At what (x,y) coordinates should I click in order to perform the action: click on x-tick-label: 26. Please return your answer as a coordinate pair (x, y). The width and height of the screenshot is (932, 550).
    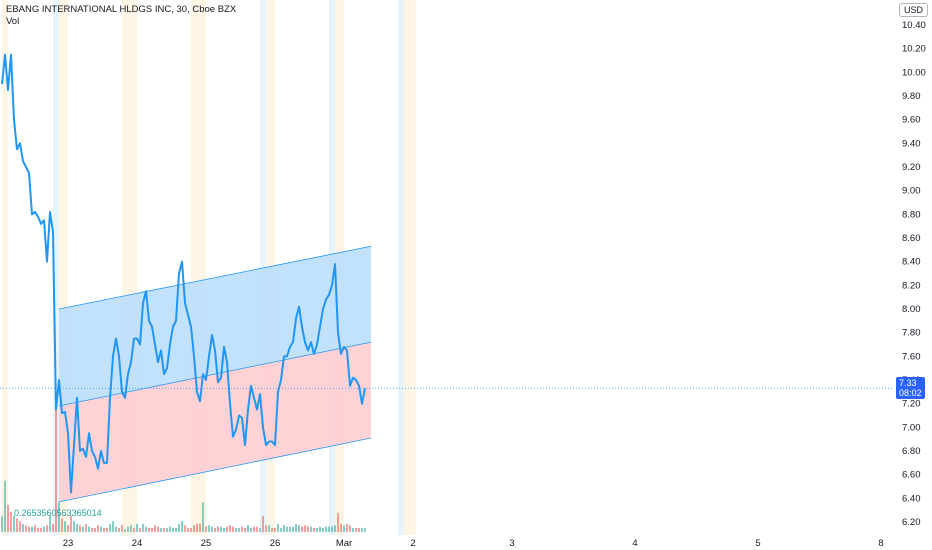
    Looking at the image, I should click on (275, 543).